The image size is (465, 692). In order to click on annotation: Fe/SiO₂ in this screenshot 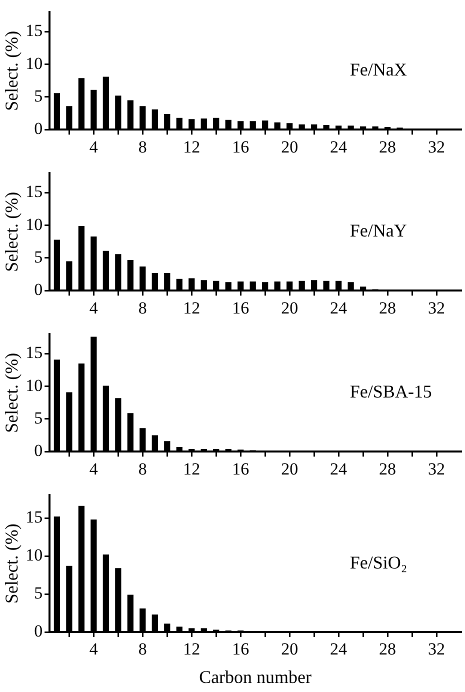, I will do `click(379, 562)`.